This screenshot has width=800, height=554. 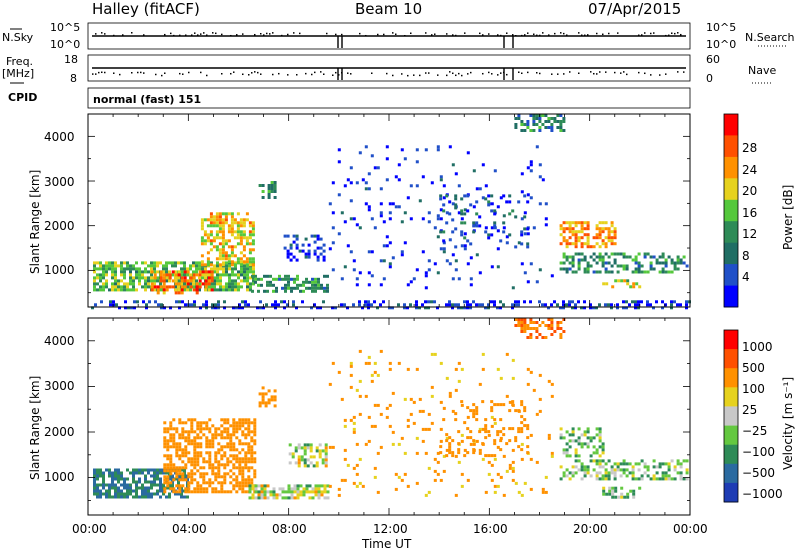 I want to click on nave-tick-top: 60, so click(x=713, y=59).